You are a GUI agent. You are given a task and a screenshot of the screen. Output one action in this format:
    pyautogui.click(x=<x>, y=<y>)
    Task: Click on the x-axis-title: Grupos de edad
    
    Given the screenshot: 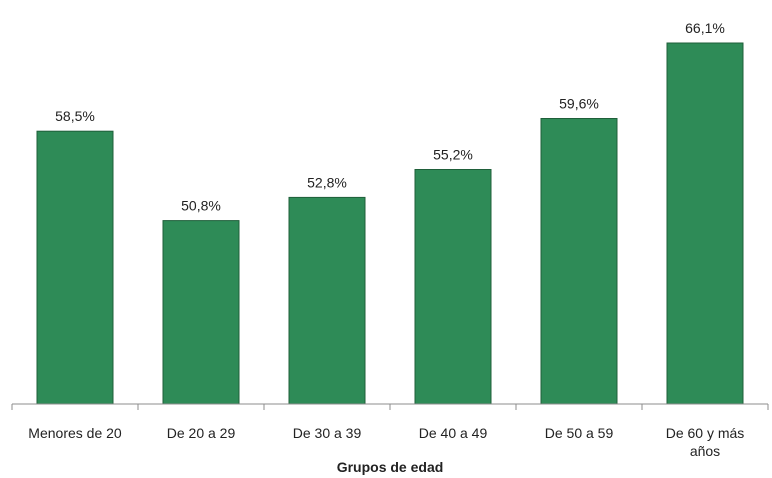 What is the action you would take?
    pyautogui.click(x=390, y=467)
    